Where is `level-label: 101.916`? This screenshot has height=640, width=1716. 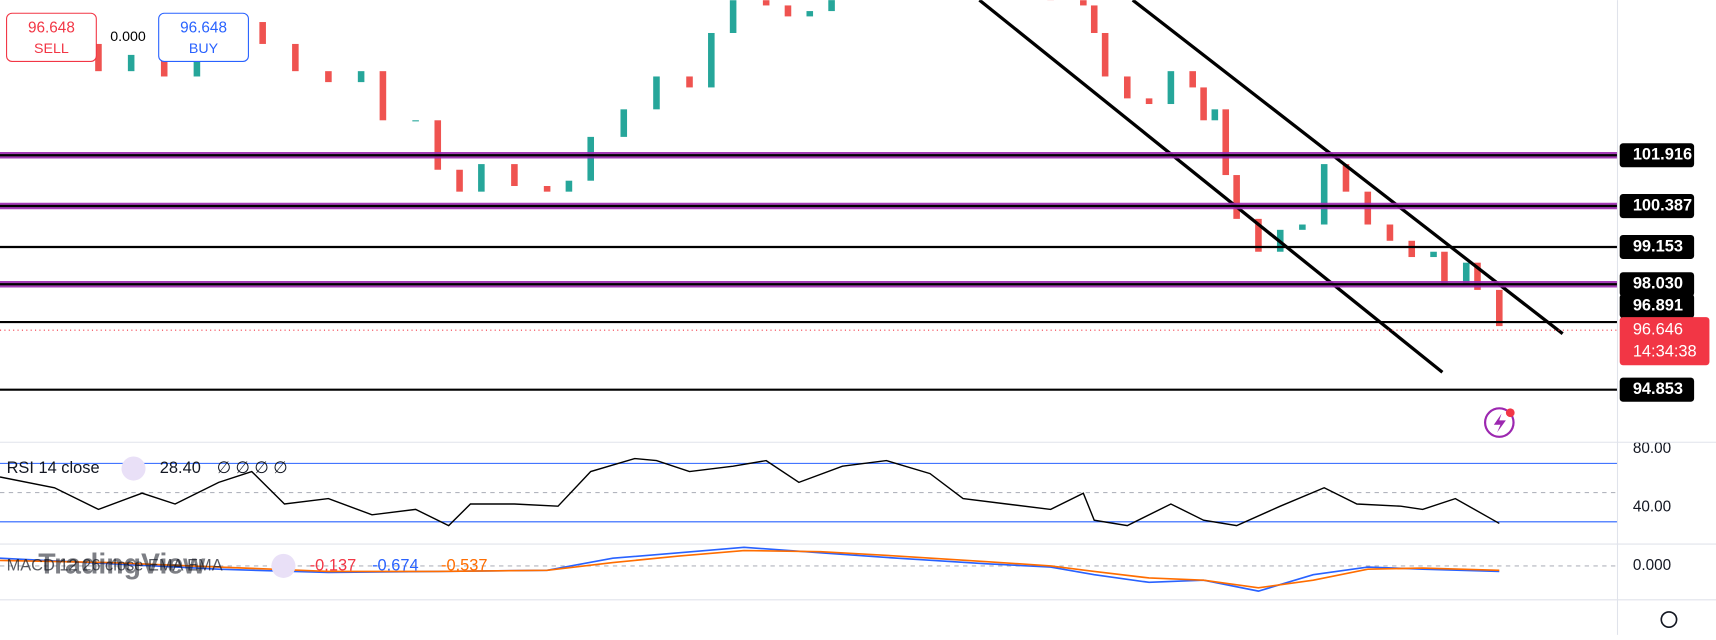 level-label: 101.916 is located at coordinates (1662, 155).